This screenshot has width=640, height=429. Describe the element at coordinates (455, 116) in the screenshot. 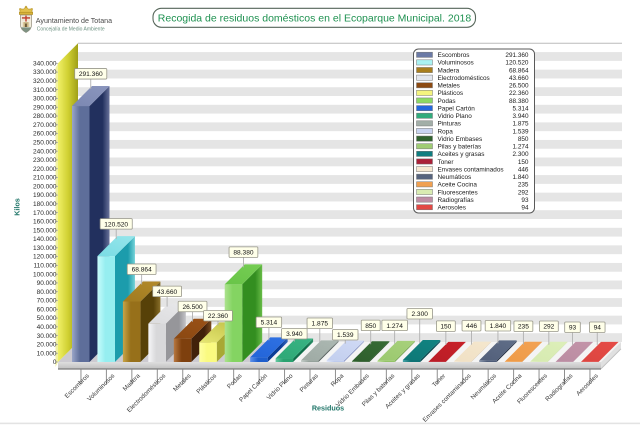

I see `svg-text: Vidrio Plano` at that location.